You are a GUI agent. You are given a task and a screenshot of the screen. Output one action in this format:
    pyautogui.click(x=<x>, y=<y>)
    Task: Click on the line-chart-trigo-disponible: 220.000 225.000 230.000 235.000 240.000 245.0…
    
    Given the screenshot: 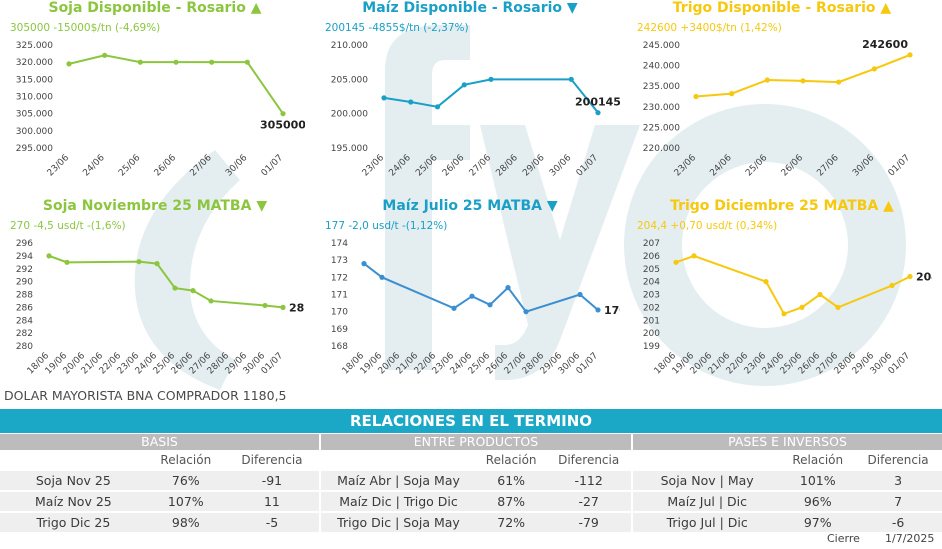 What is the action you would take?
    pyautogui.click(x=778, y=108)
    